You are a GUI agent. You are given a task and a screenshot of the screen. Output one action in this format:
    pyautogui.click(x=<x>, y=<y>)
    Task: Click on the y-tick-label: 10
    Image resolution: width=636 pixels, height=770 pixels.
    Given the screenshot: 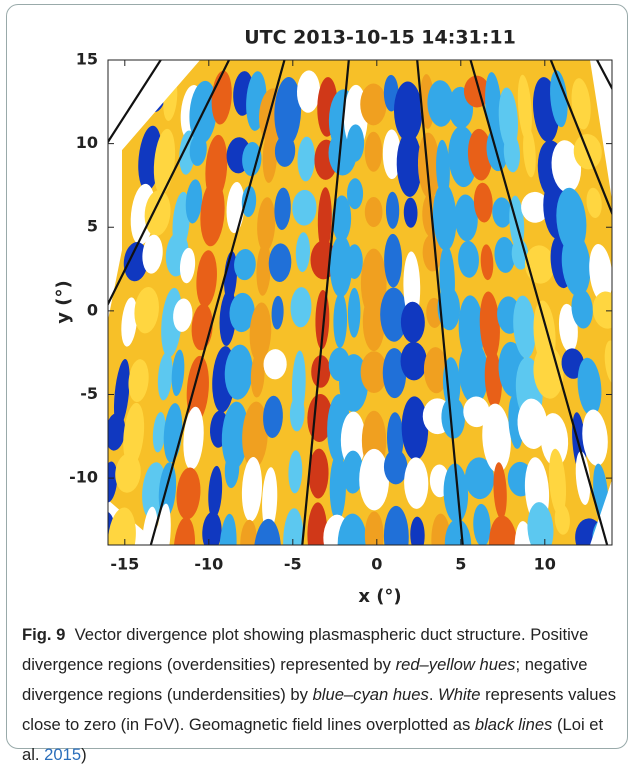 What is the action you would take?
    pyautogui.click(x=87, y=142)
    